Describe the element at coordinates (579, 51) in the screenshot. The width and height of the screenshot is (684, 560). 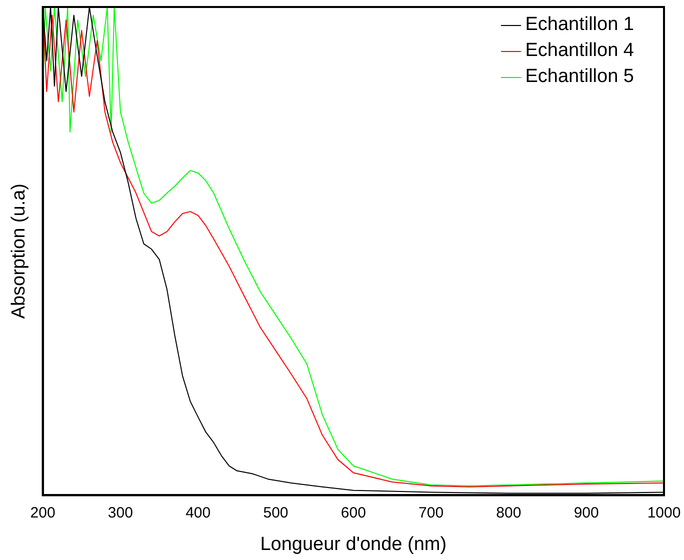
I see `legend-label: Echantillon 4` at that location.